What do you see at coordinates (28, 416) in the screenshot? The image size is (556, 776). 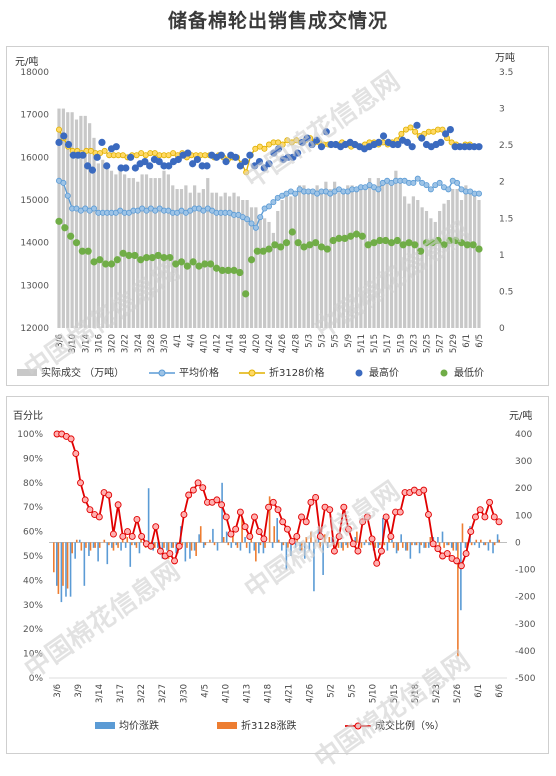 I see `left-axis-unit: 百分比` at bounding box center [28, 416].